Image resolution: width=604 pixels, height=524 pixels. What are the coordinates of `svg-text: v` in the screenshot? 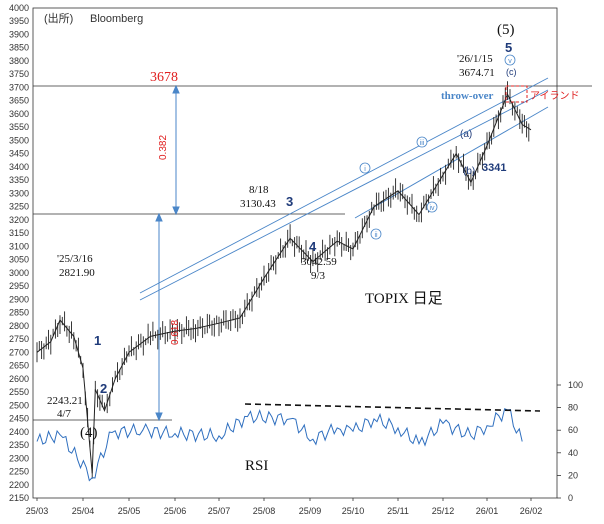 It's located at (510, 61).